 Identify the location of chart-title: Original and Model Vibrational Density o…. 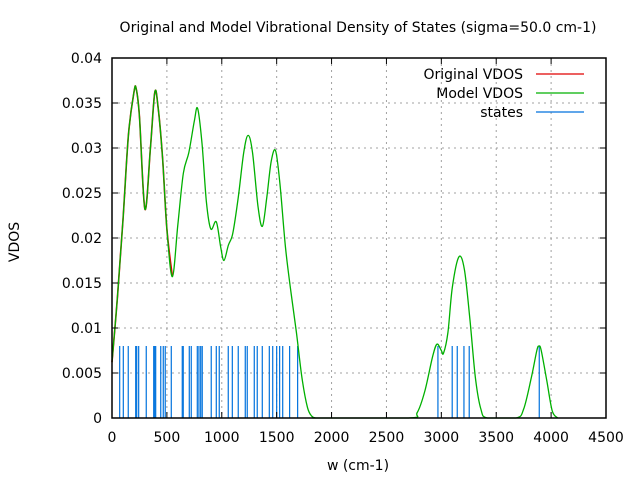
(358, 28).